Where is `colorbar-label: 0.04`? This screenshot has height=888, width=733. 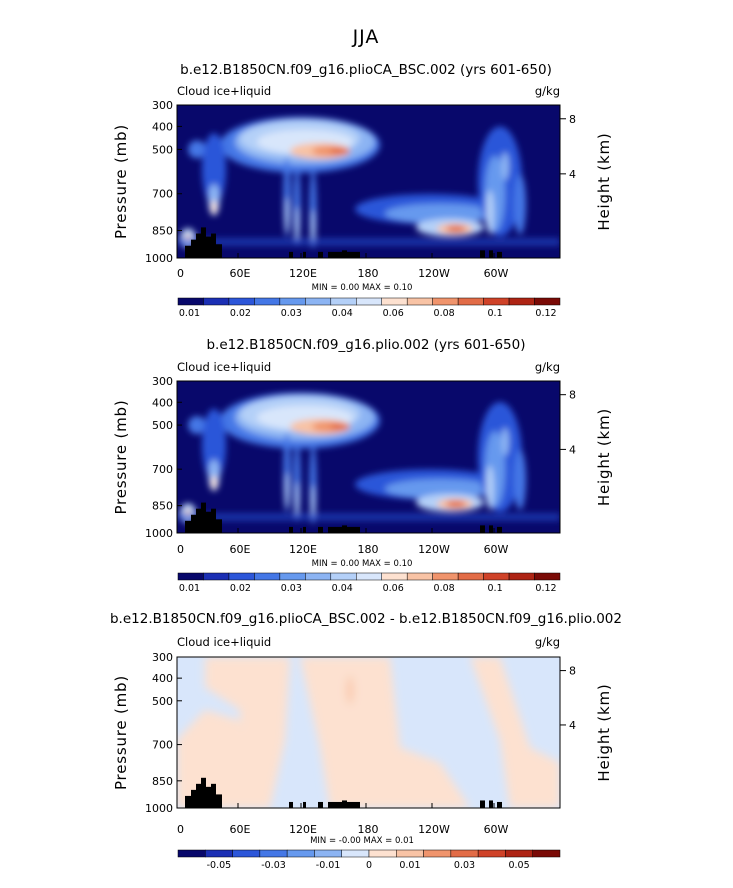 colorbar-label: 0.04 is located at coordinates (342, 588).